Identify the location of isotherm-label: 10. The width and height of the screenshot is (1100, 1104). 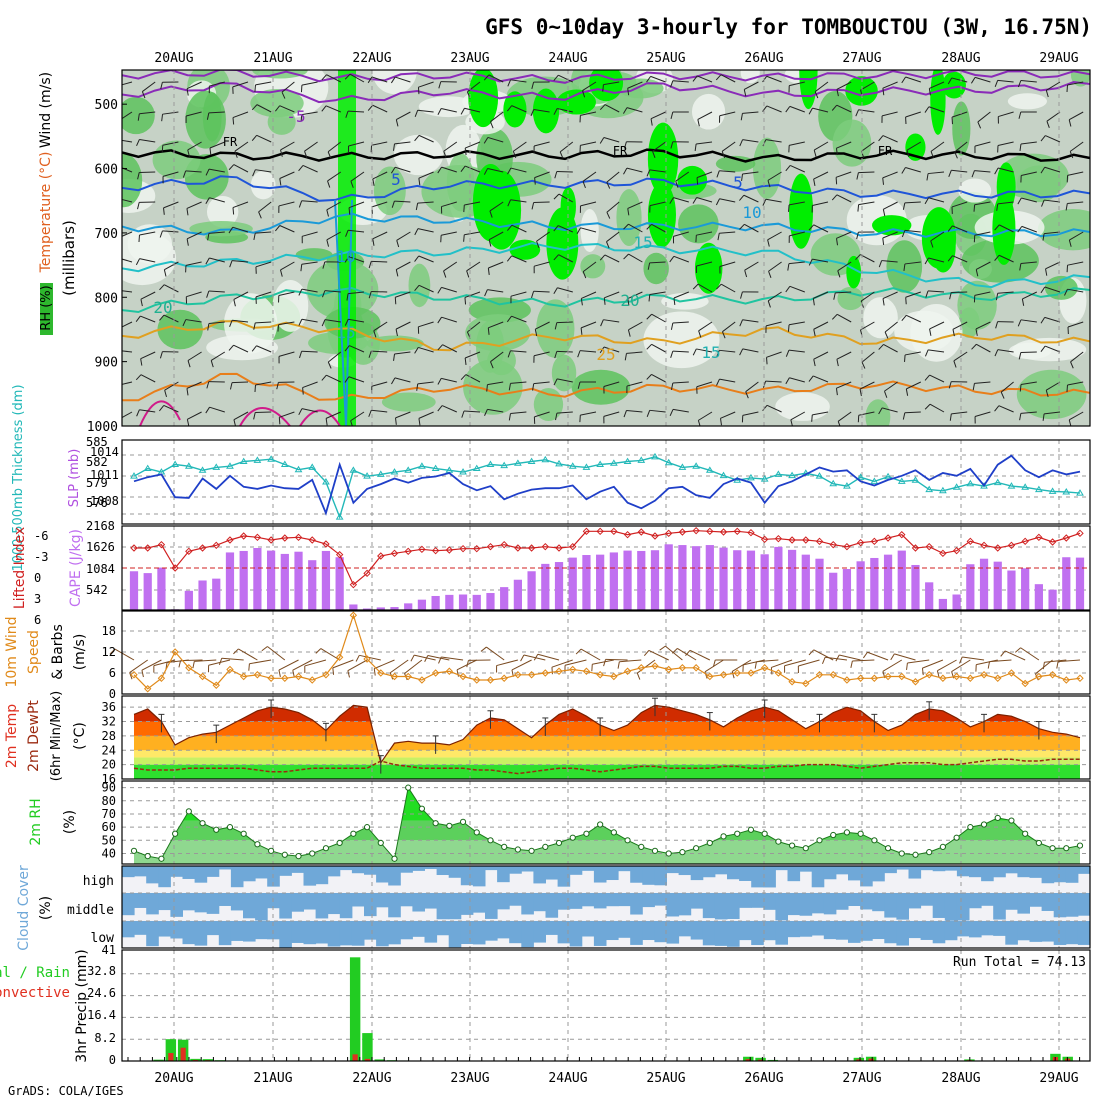
(751, 212).